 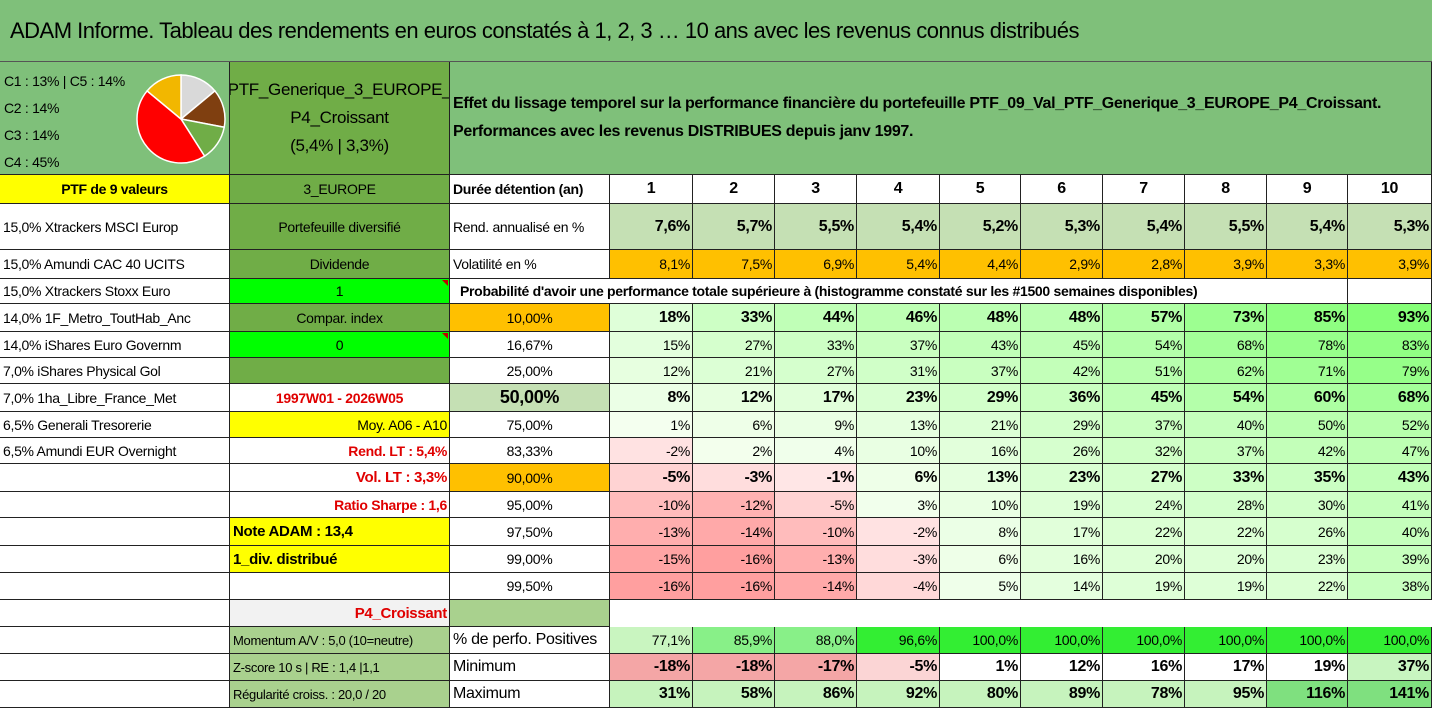 What do you see at coordinates (1390, 398) in the screenshot?
I see `probability-value: 68%` at bounding box center [1390, 398].